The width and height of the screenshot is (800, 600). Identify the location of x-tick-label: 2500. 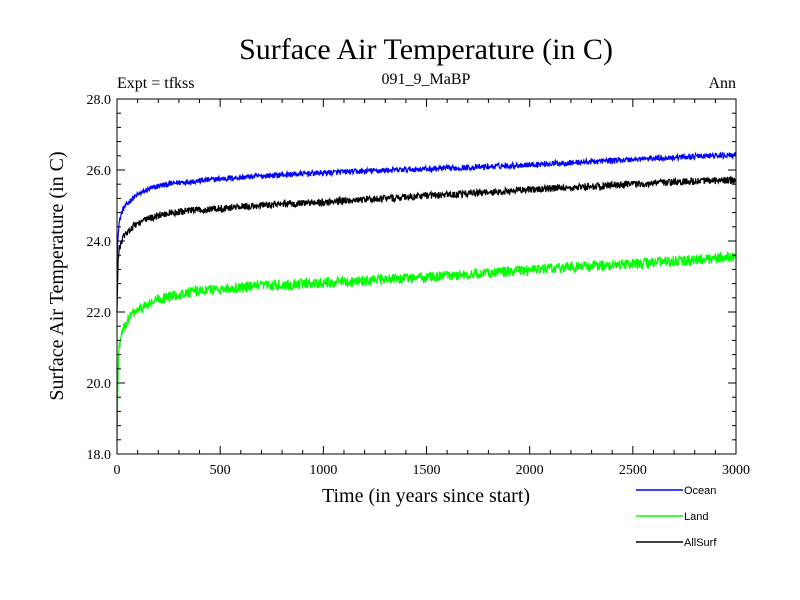
(633, 470).